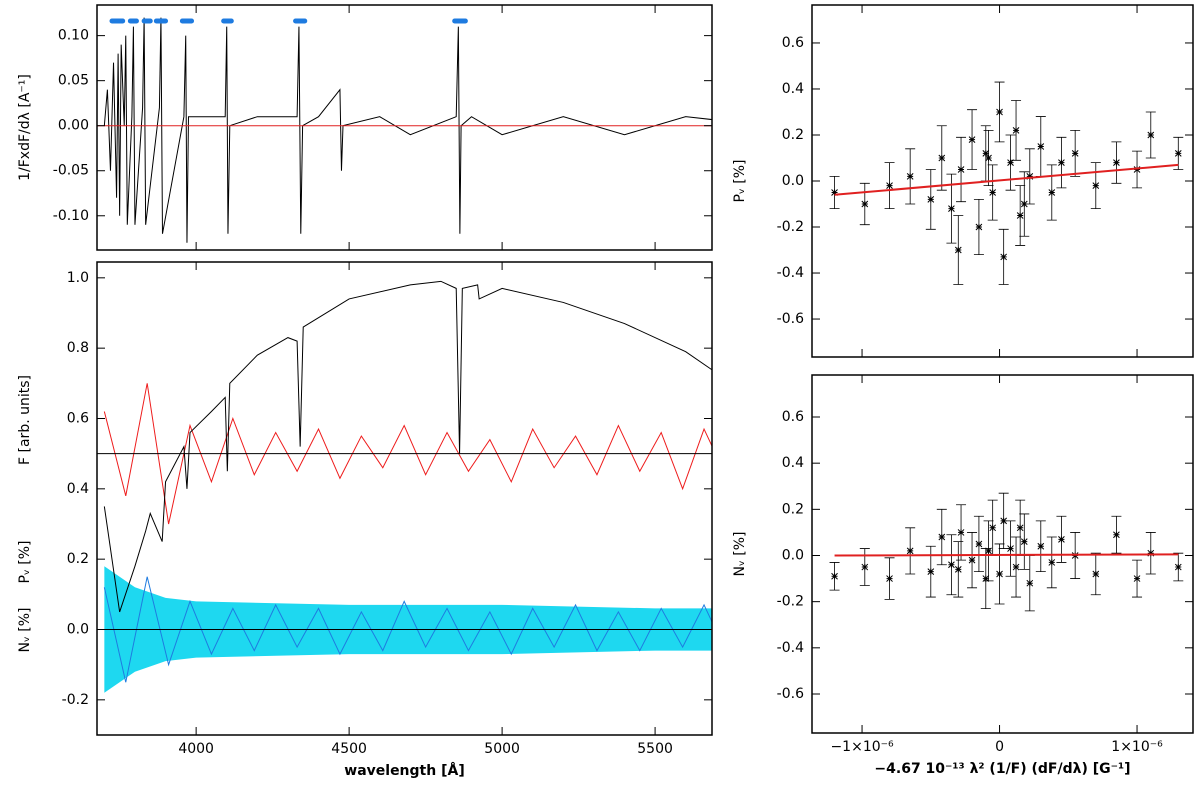 Image resolution: width=1200 pixels, height=796 pixels. I want to click on y-axis-label: Nᵥ [%], so click(740, 554).